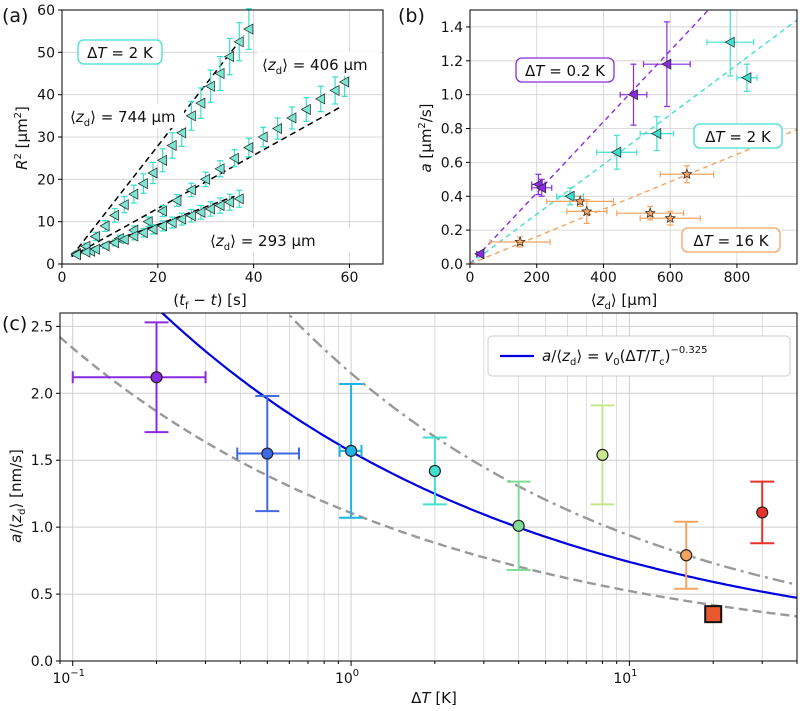 The image size is (800, 711). What do you see at coordinates (738, 137) in the screenshot?
I see `svg-text: ΔT = 2 K` at bounding box center [738, 137].